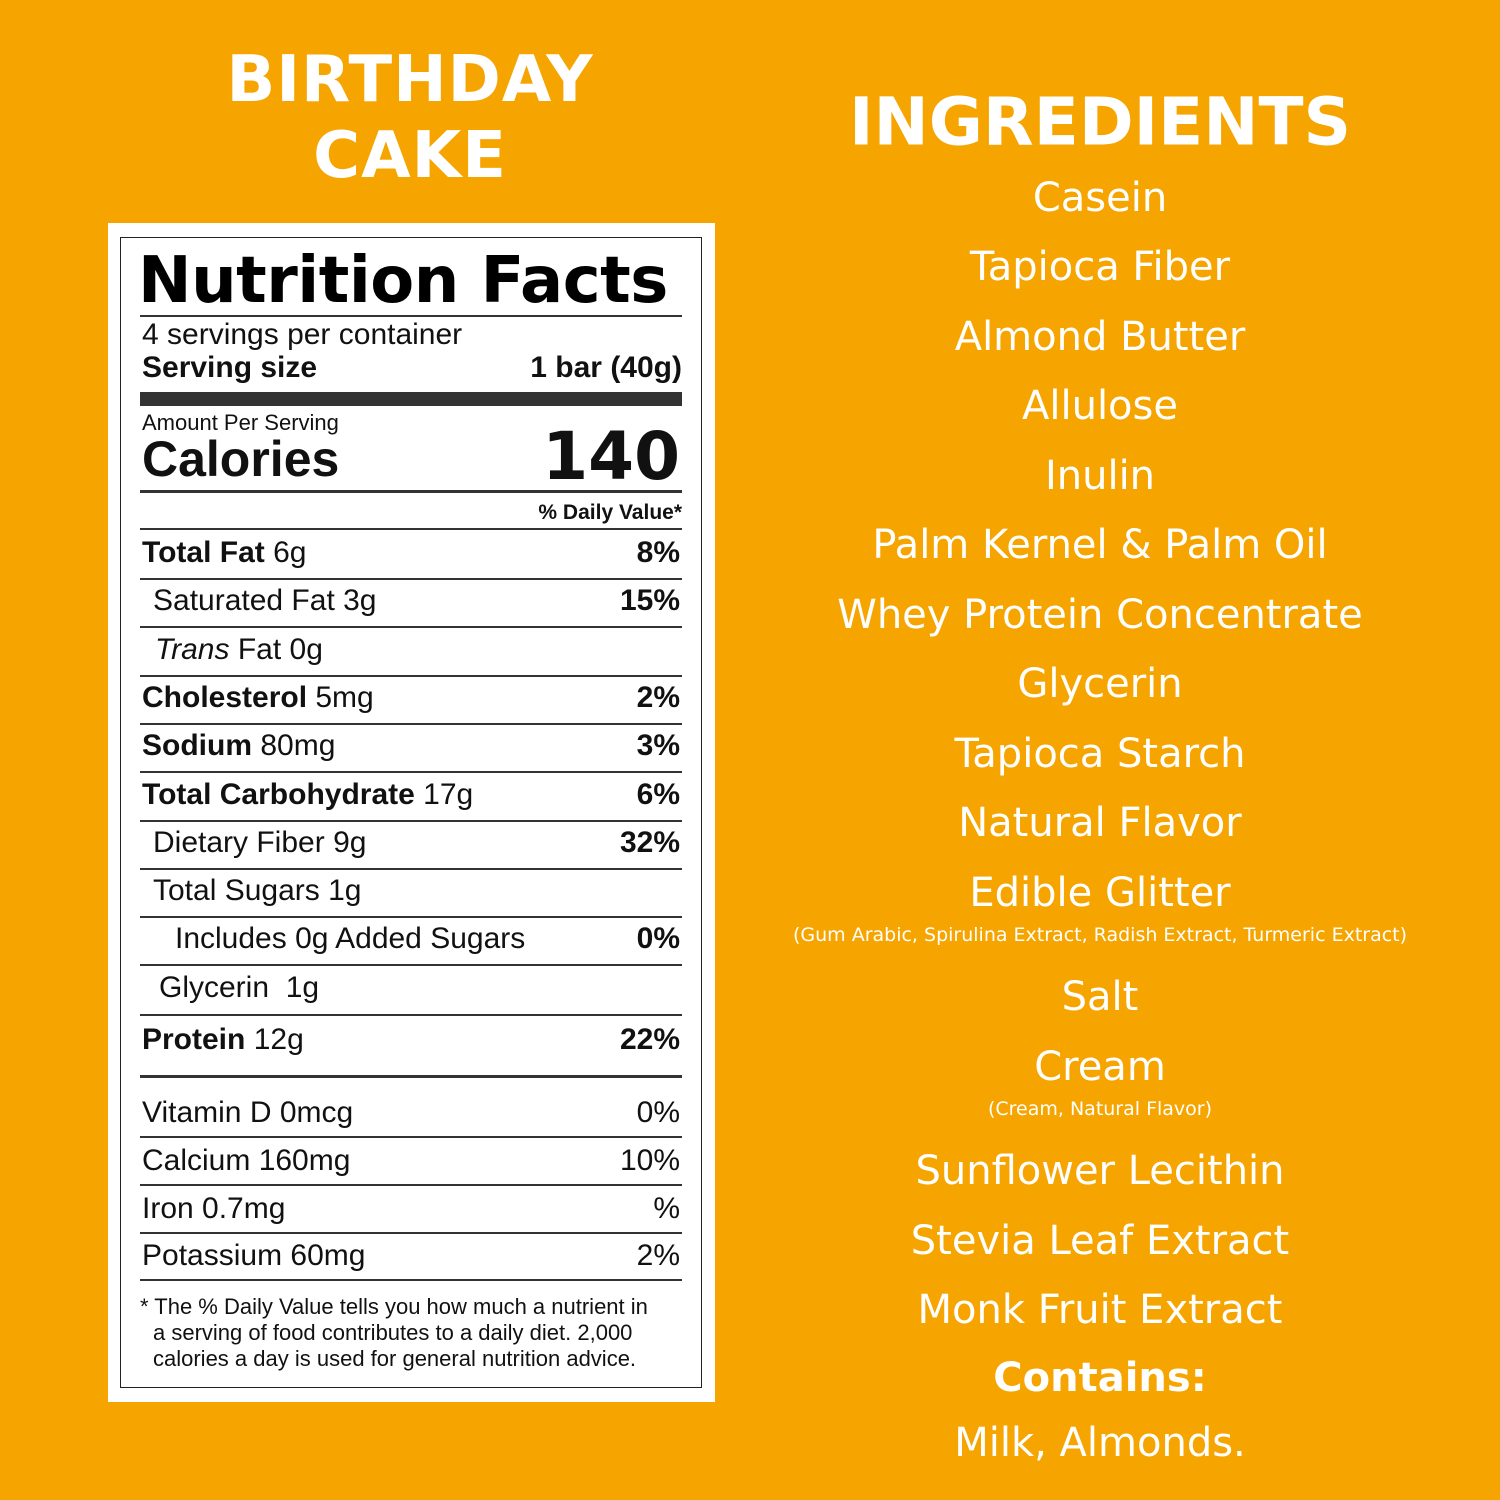  Describe the element at coordinates (1100, 545) in the screenshot. I see `ingredient: Palm Kernel & Palm Oil` at that location.